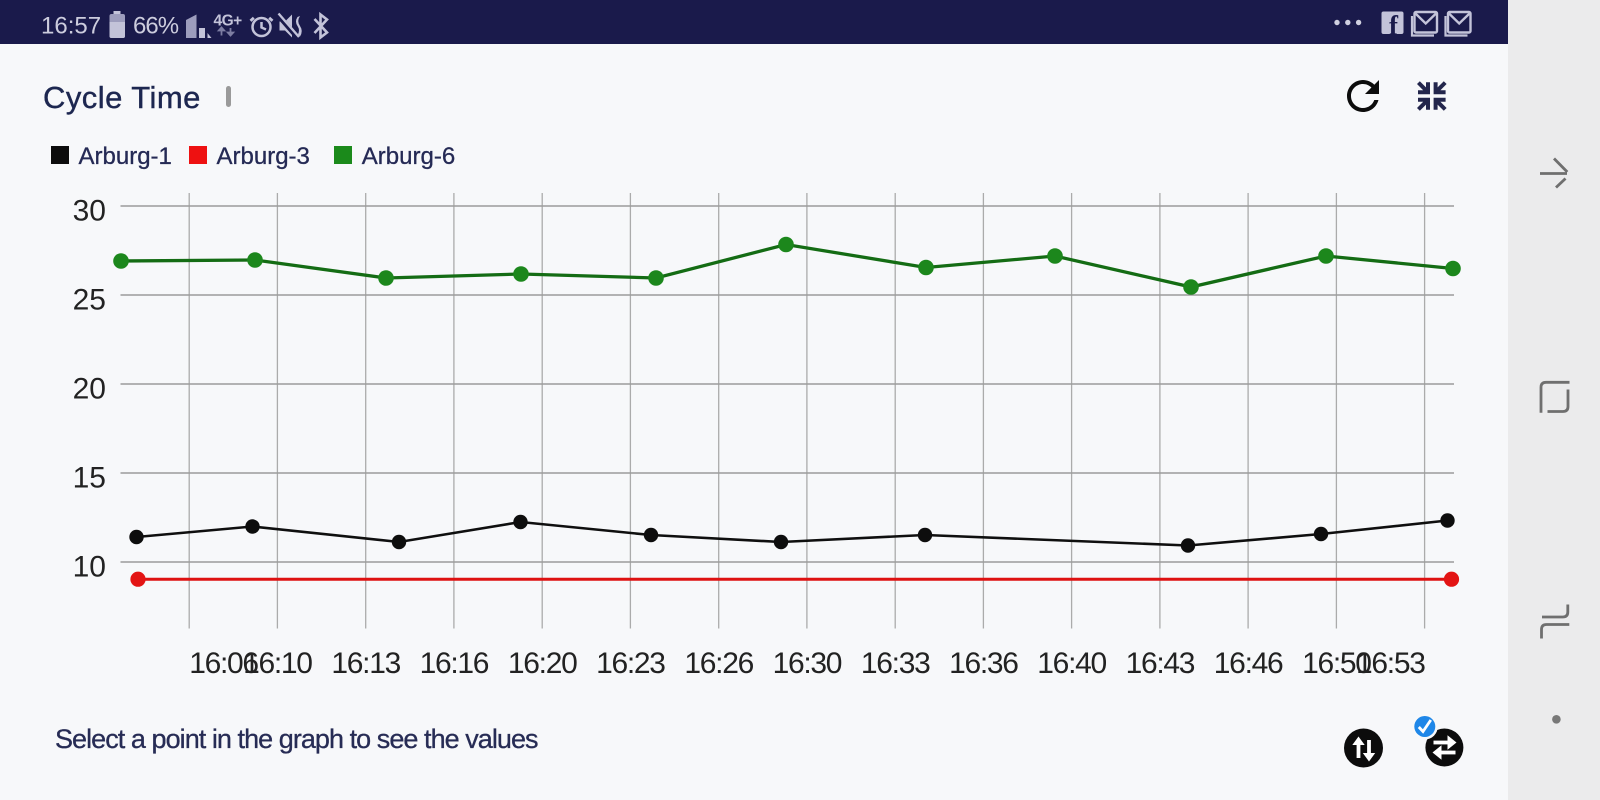  Describe the element at coordinates (223, 663) in the screenshot. I see `svg-text: 16:06` at that location.